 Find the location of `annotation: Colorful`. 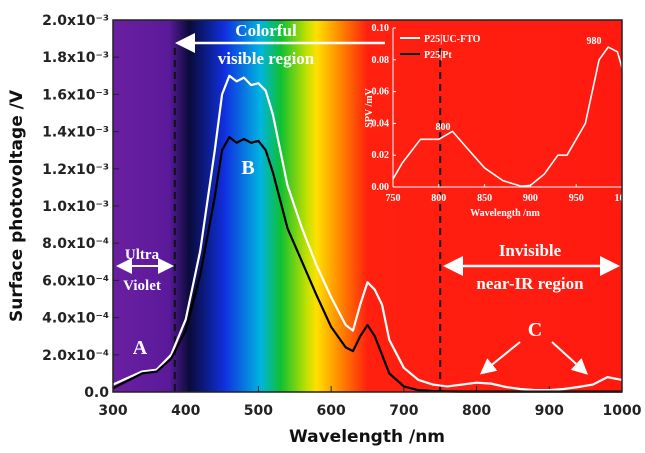

annotation: Colorful is located at coordinates (266, 30).